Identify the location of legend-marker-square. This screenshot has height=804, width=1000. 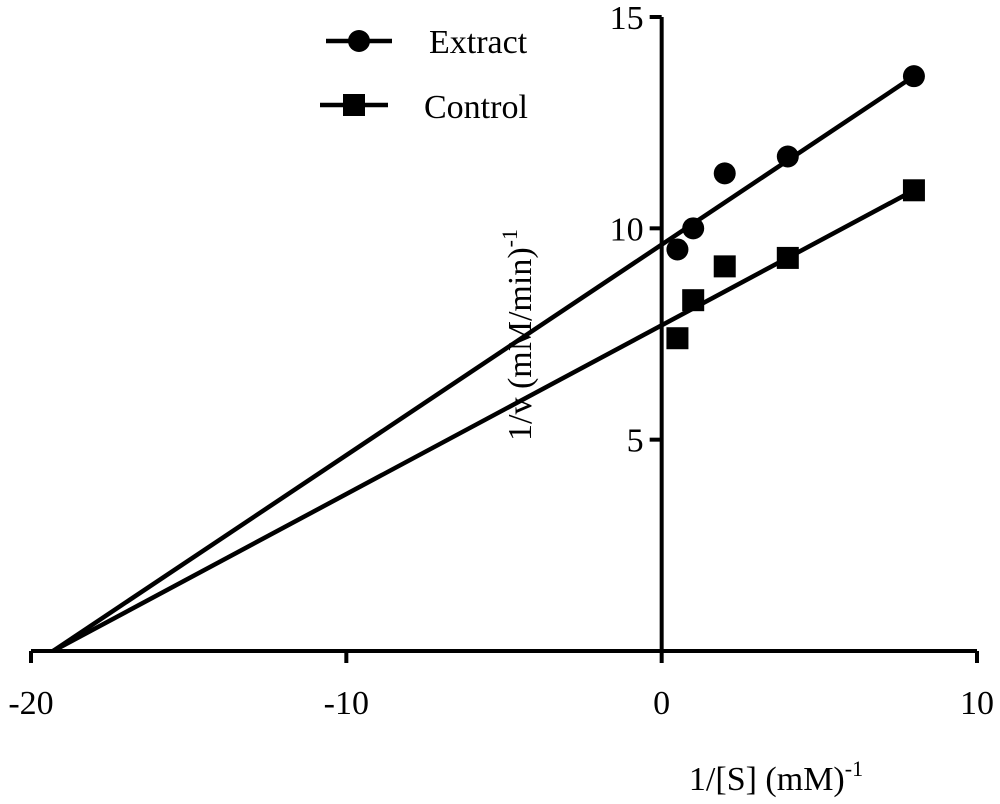
(354, 105).